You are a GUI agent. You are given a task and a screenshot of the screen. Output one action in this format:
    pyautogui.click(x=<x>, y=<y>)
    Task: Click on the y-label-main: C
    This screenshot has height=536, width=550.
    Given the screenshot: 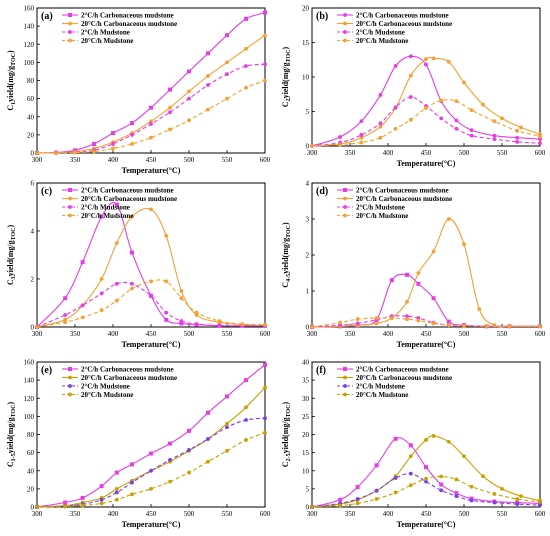 What is the action you would take?
    pyautogui.click(x=285, y=464)
    